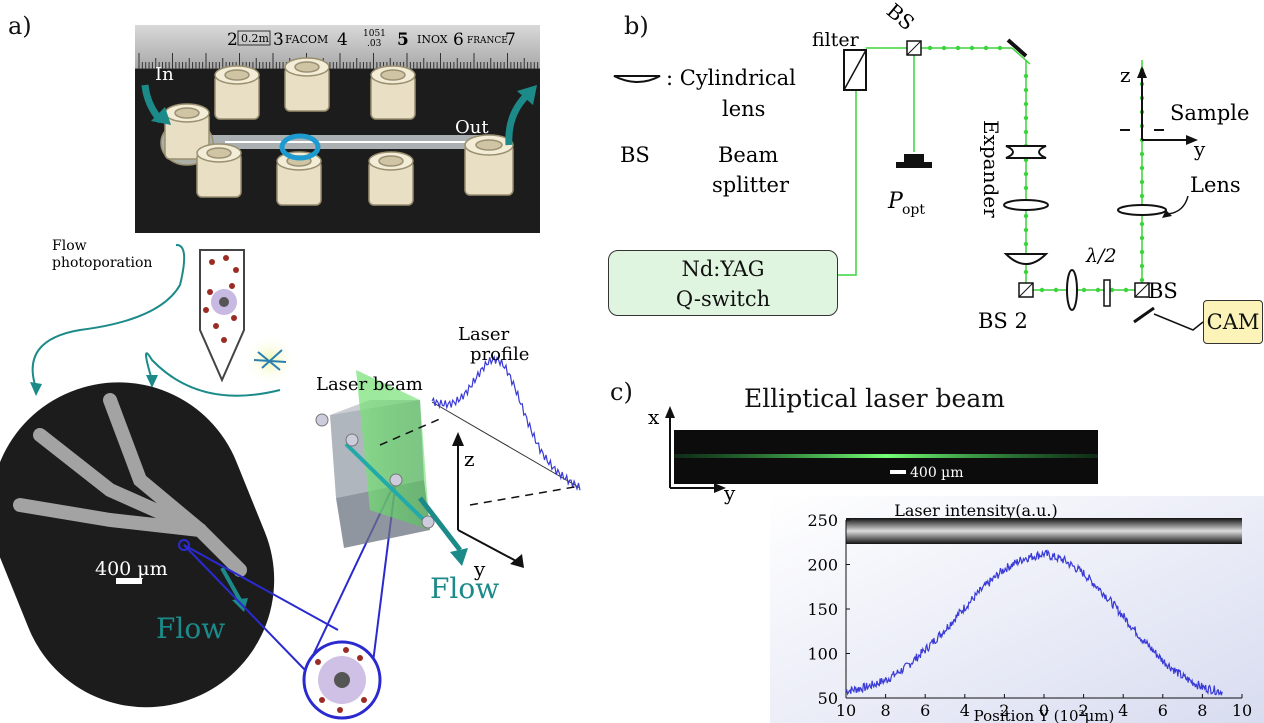 Image resolution: width=1264 pixels, height=723 pixels. Describe the element at coordinates (743, 109) in the screenshot. I see `legend-cylindrical-label-2: lens` at that location.